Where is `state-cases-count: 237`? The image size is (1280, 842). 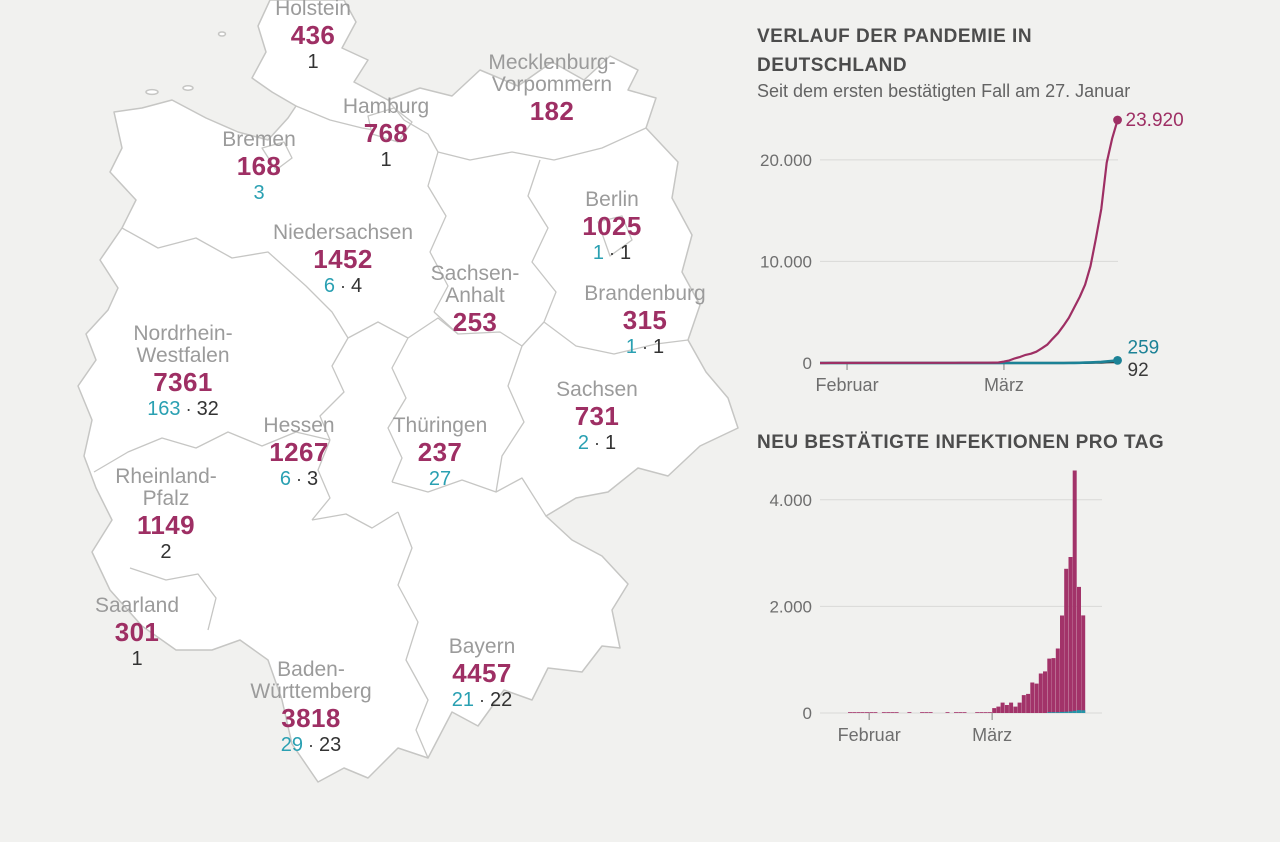 state-cases-count: 237 is located at coordinates (440, 452).